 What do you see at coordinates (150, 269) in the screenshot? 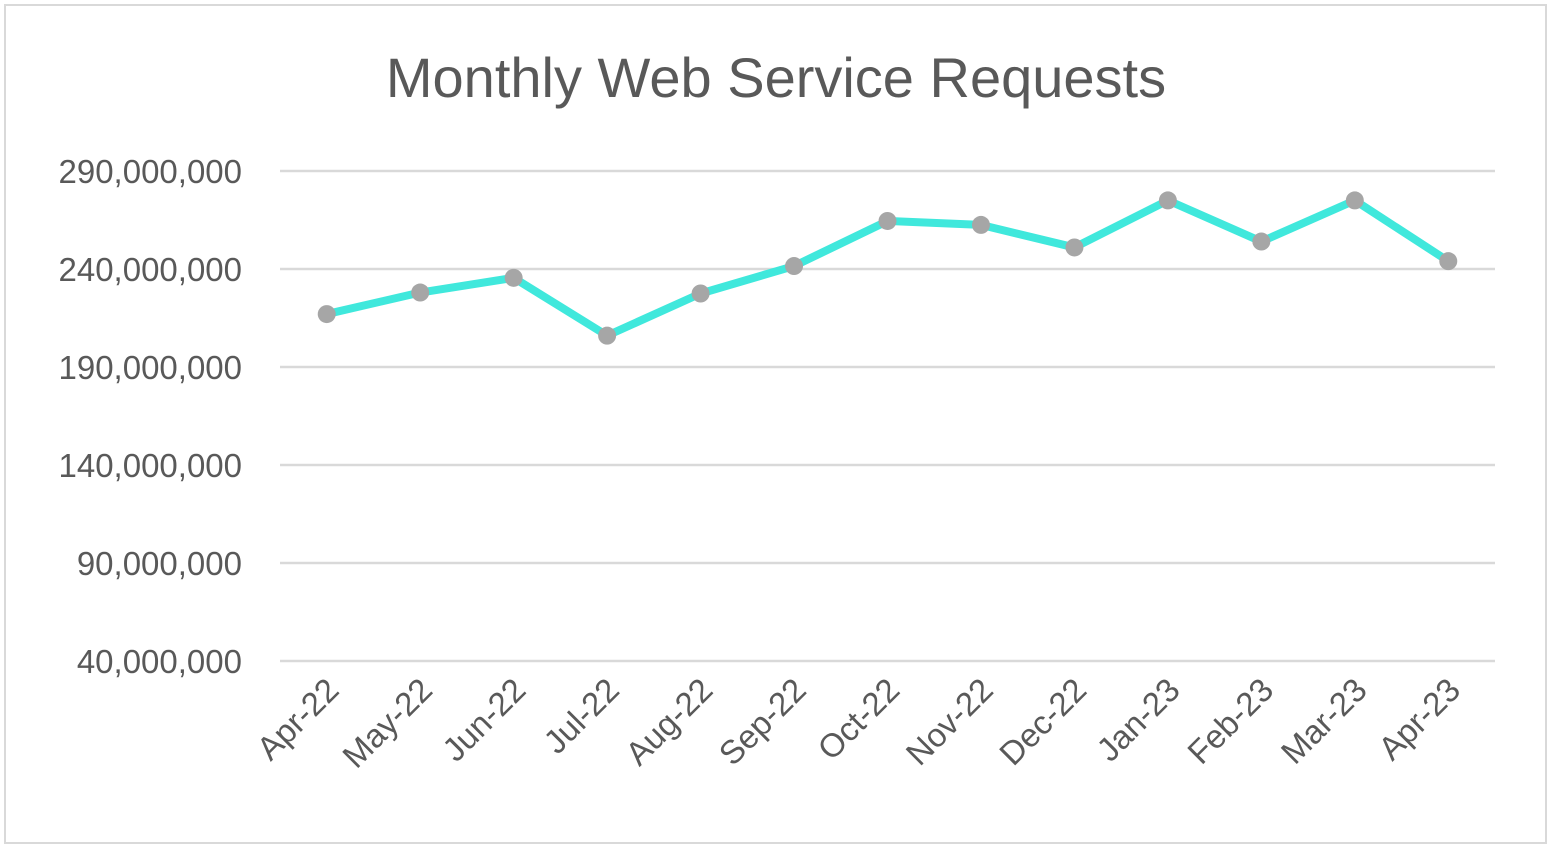
I see `y-tick-label: 240,000,000` at bounding box center [150, 269].